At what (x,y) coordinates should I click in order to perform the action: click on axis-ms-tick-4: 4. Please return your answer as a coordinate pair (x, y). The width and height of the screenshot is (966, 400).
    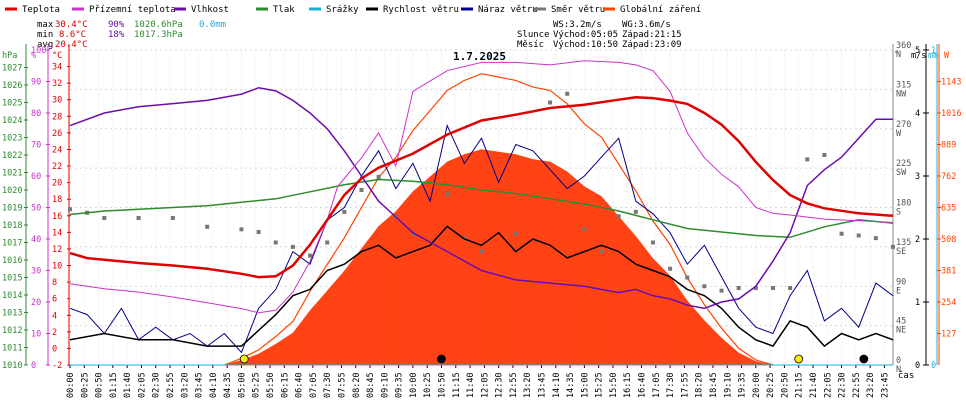
    Looking at the image, I should click on (917, 114).